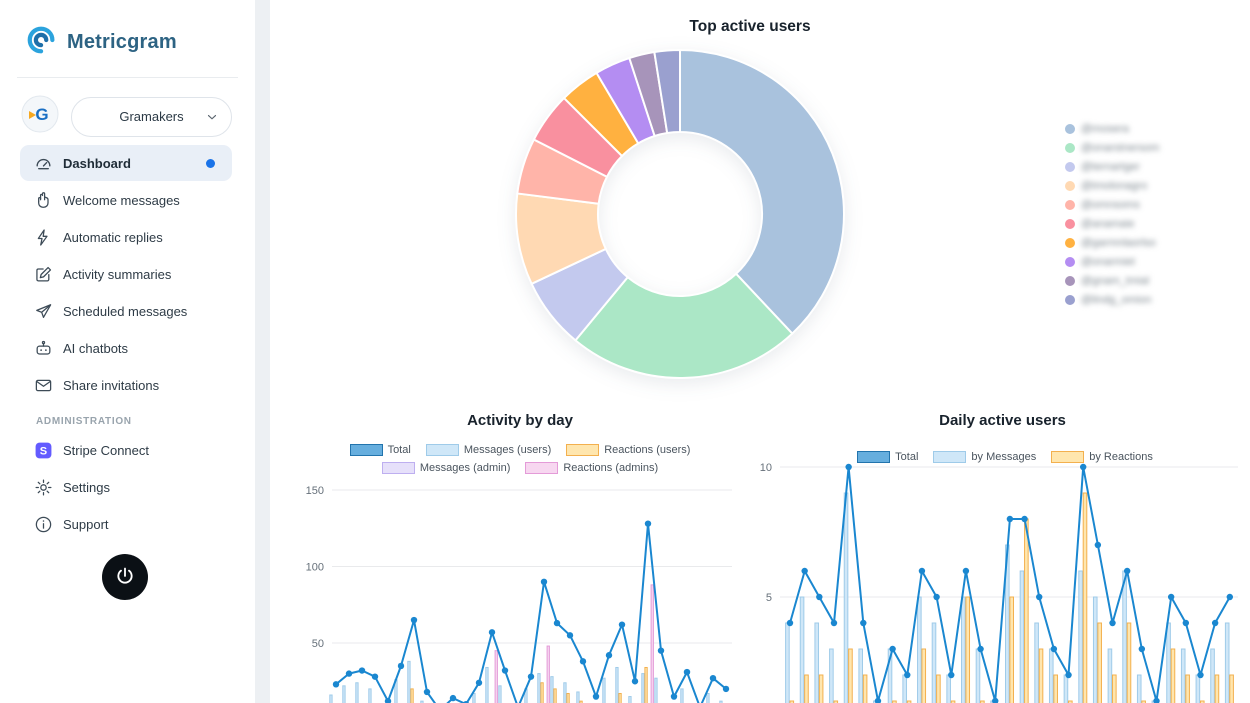 The image size is (1250, 703). What do you see at coordinates (1112, 205) in the screenshot?
I see `donut-legend-item: @omnsoms` at bounding box center [1112, 205].